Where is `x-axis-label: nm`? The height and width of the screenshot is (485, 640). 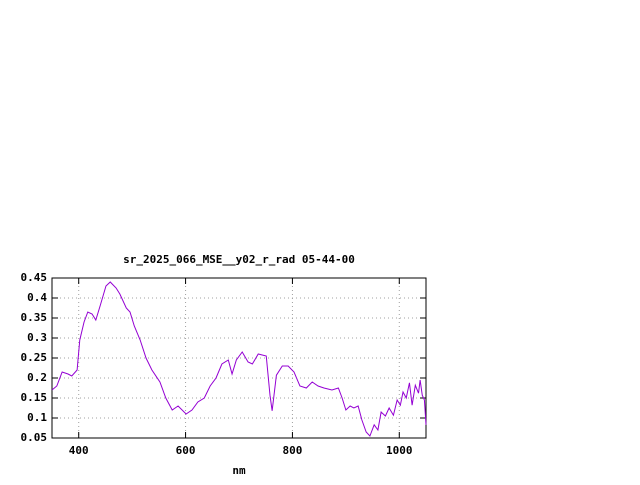 x-axis-label: nm is located at coordinates (239, 470).